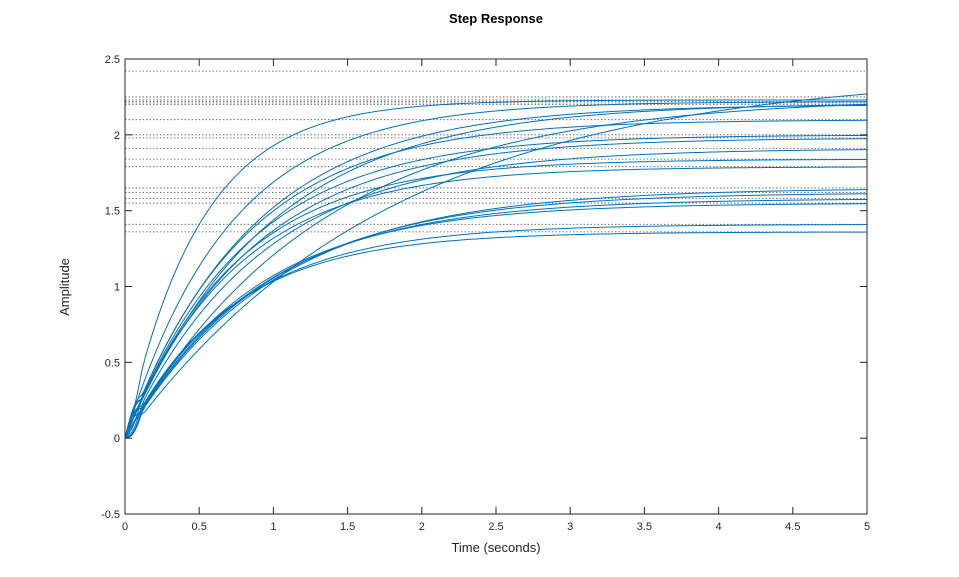  What do you see at coordinates (495, 547) in the screenshot?
I see `x-axis-label: Time (seconds)` at bounding box center [495, 547].